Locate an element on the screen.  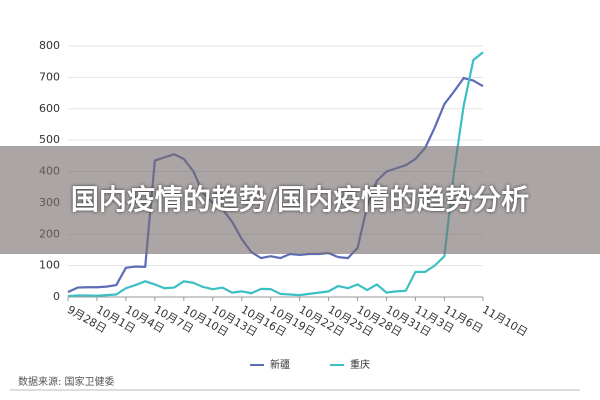
x-tick-label: 11月10日 is located at coordinates (505, 321).